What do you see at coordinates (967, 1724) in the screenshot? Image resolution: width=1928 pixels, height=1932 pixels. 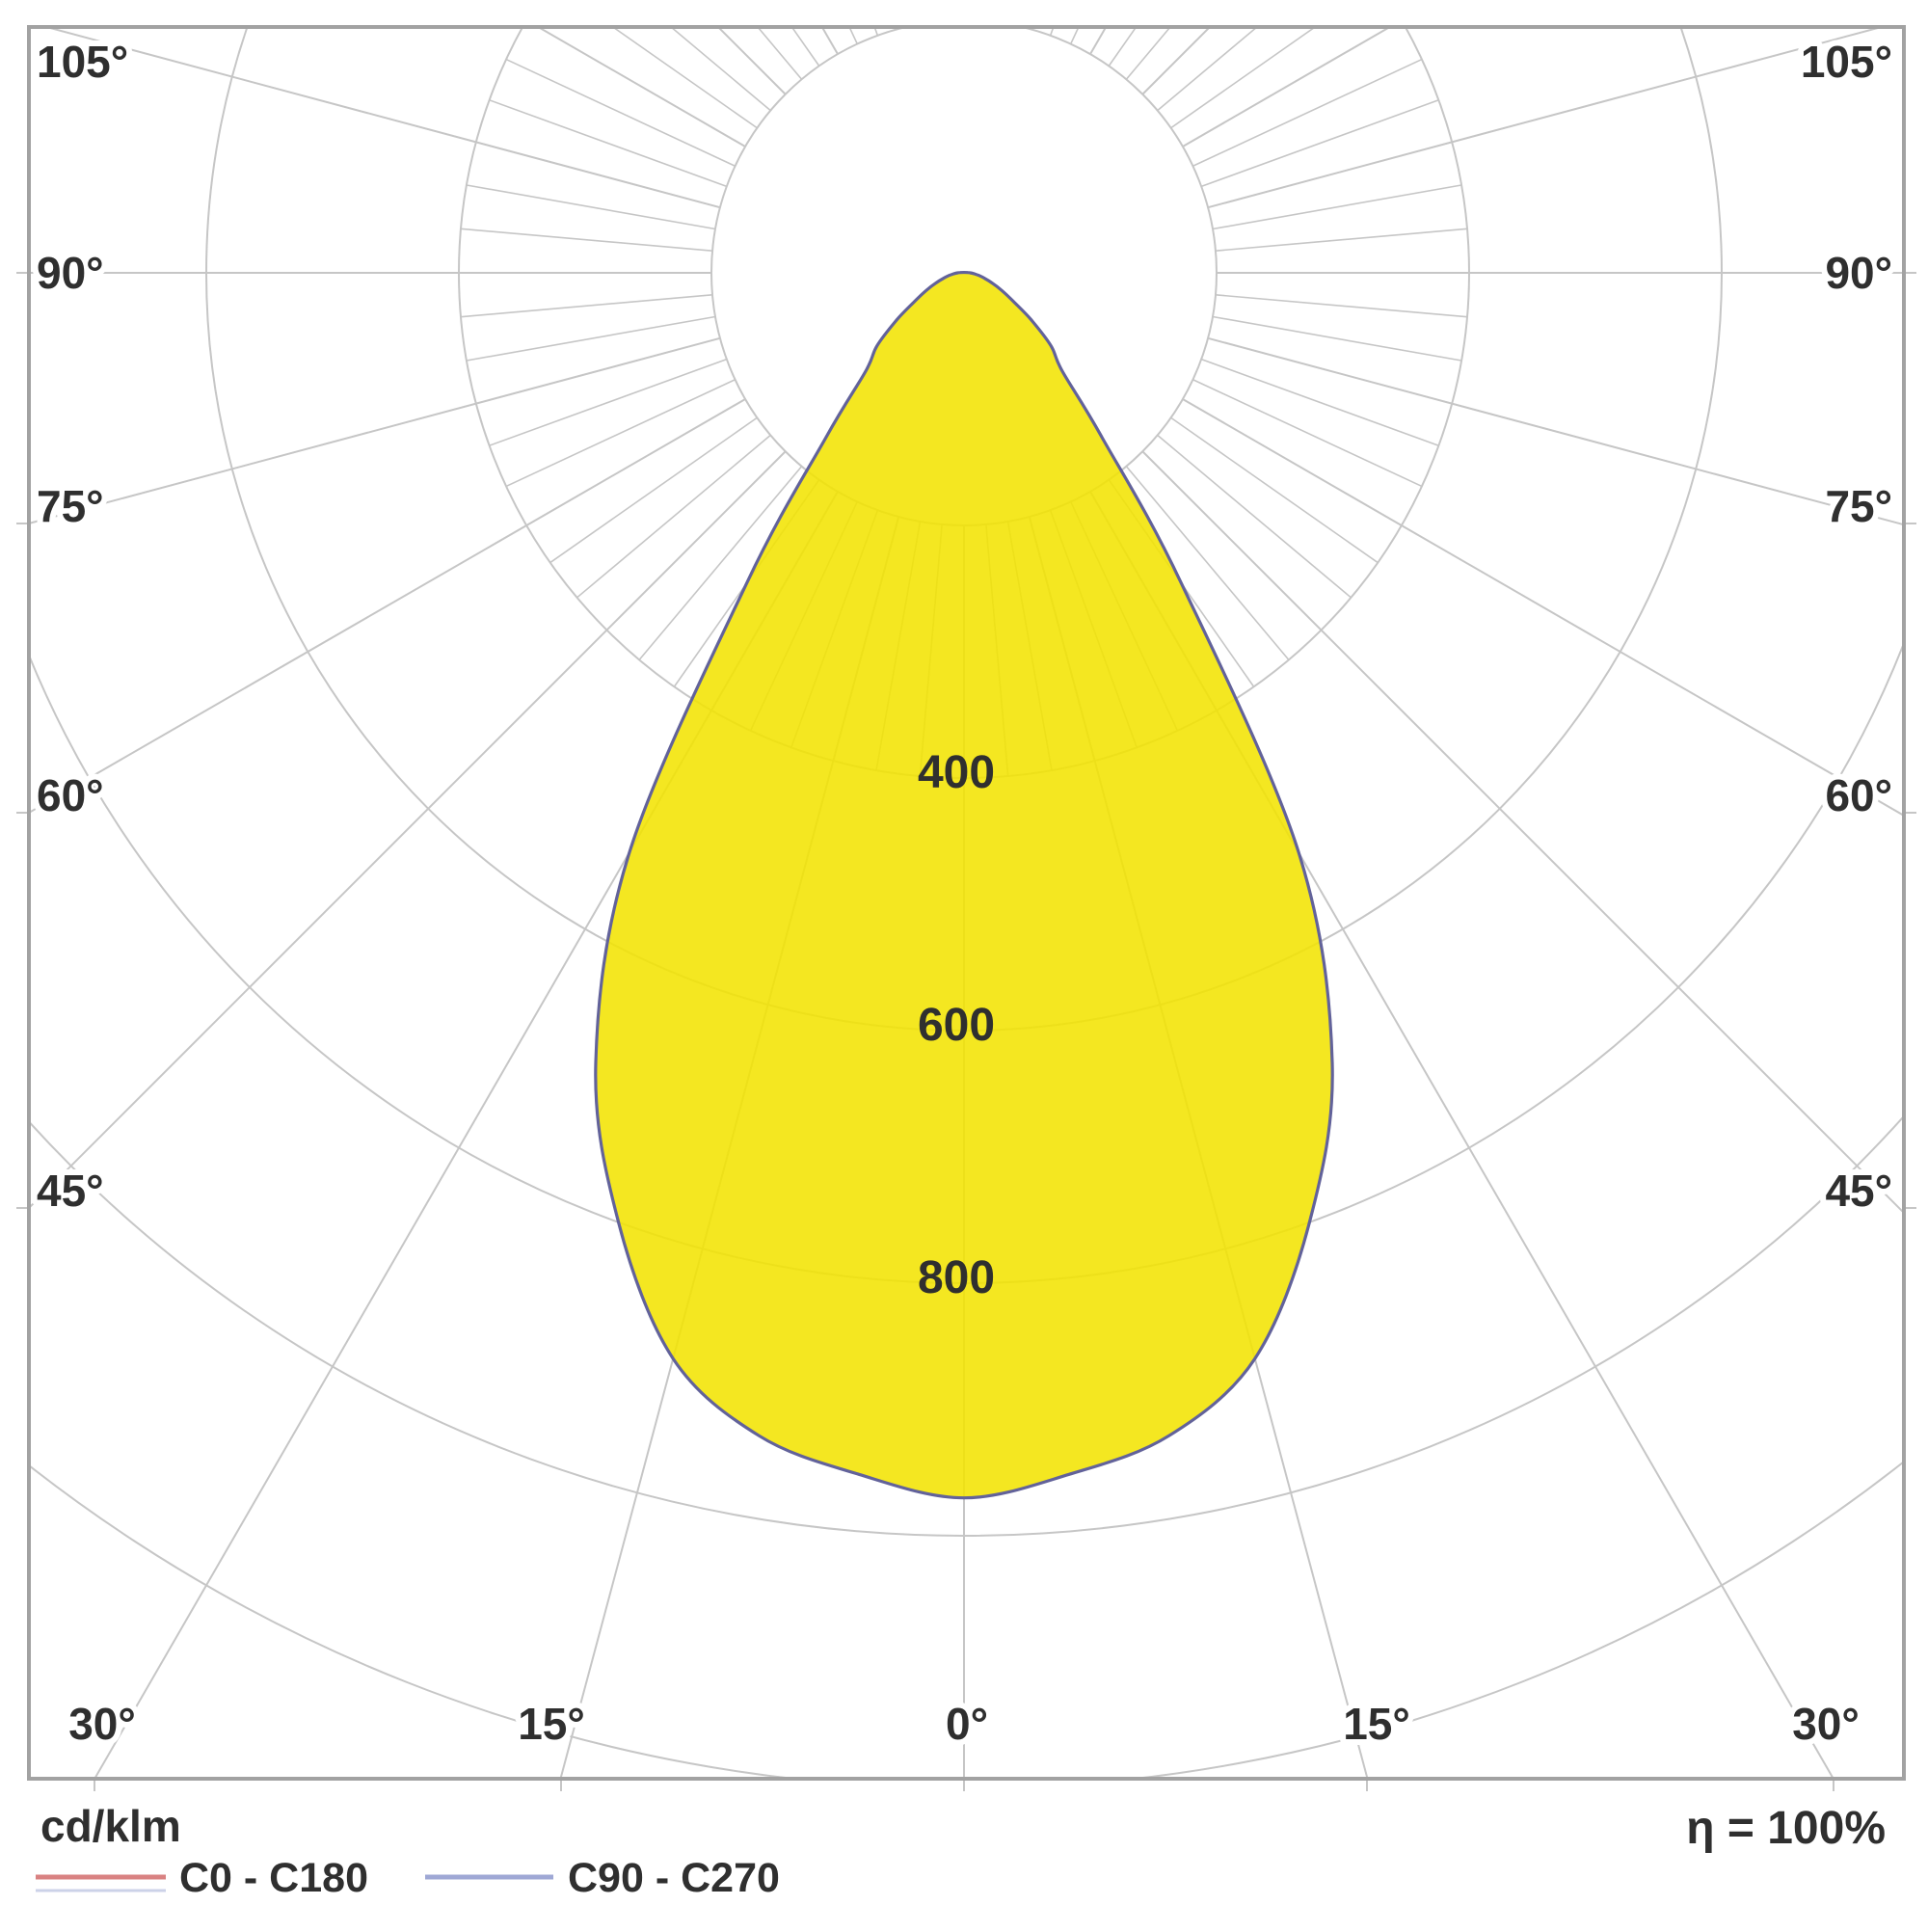 I see `gamma-angle-label-bottom: 0°` at bounding box center [967, 1724].